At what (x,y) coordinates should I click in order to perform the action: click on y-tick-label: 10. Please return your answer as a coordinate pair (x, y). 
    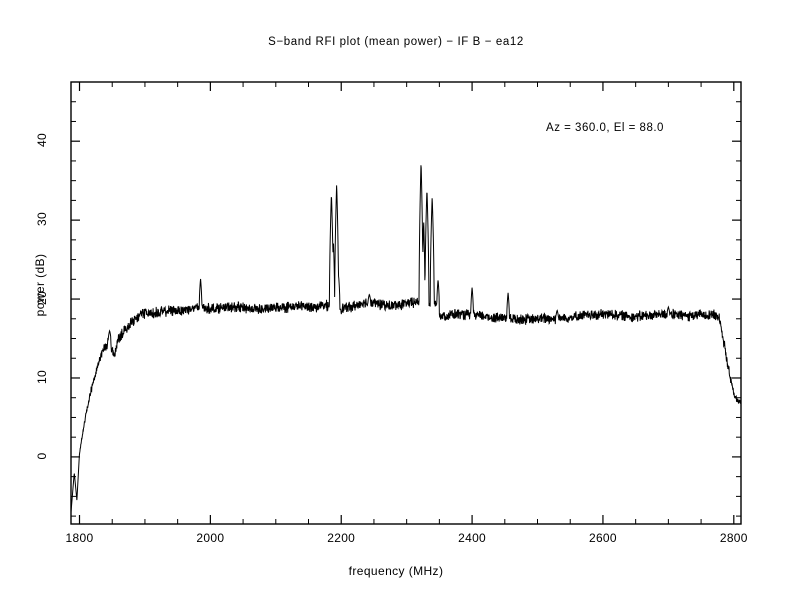
    Looking at the image, I should click on (42, 377).